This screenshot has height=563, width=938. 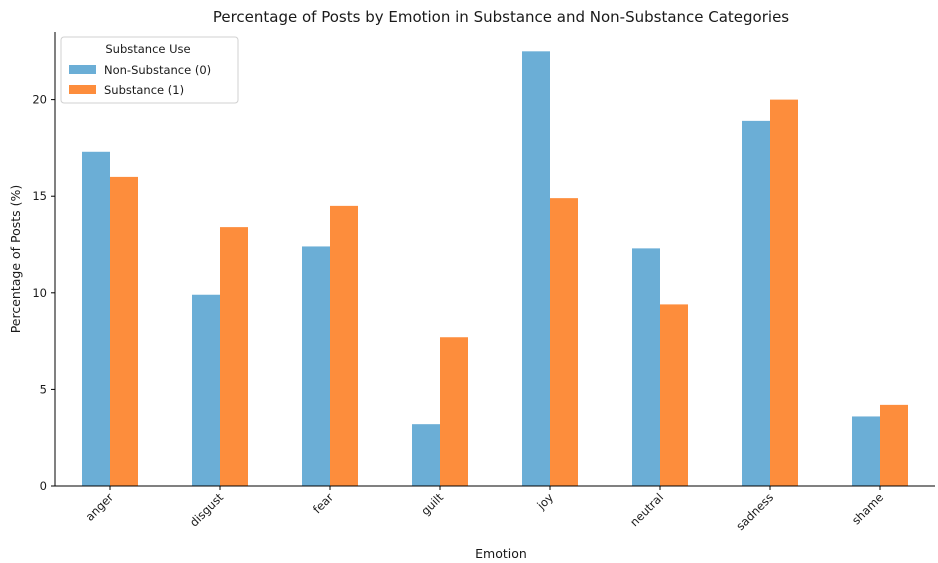 What do you see at coordinates (544, 501) in the screenshot?
I see `x-tick-label-joy: joy` at bounding box center [544, 501].